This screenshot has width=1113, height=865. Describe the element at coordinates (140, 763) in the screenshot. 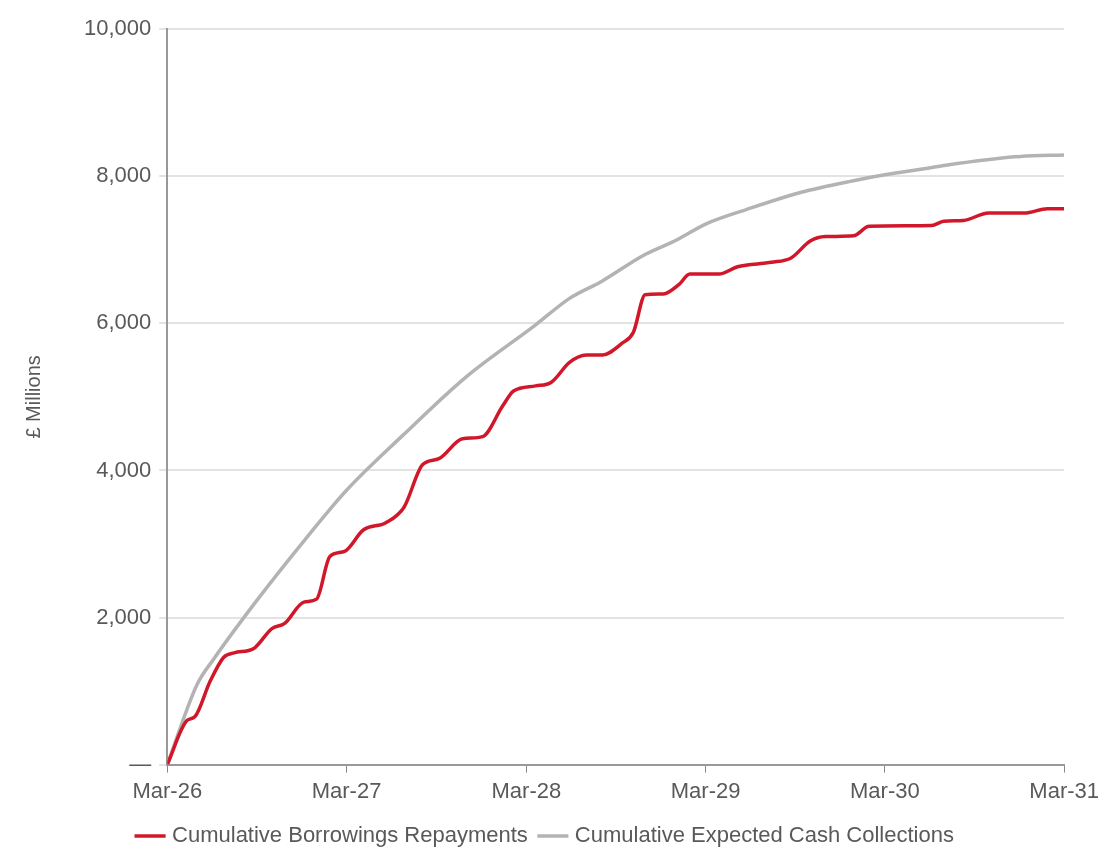

I see `y-tick-label: —` at that location.